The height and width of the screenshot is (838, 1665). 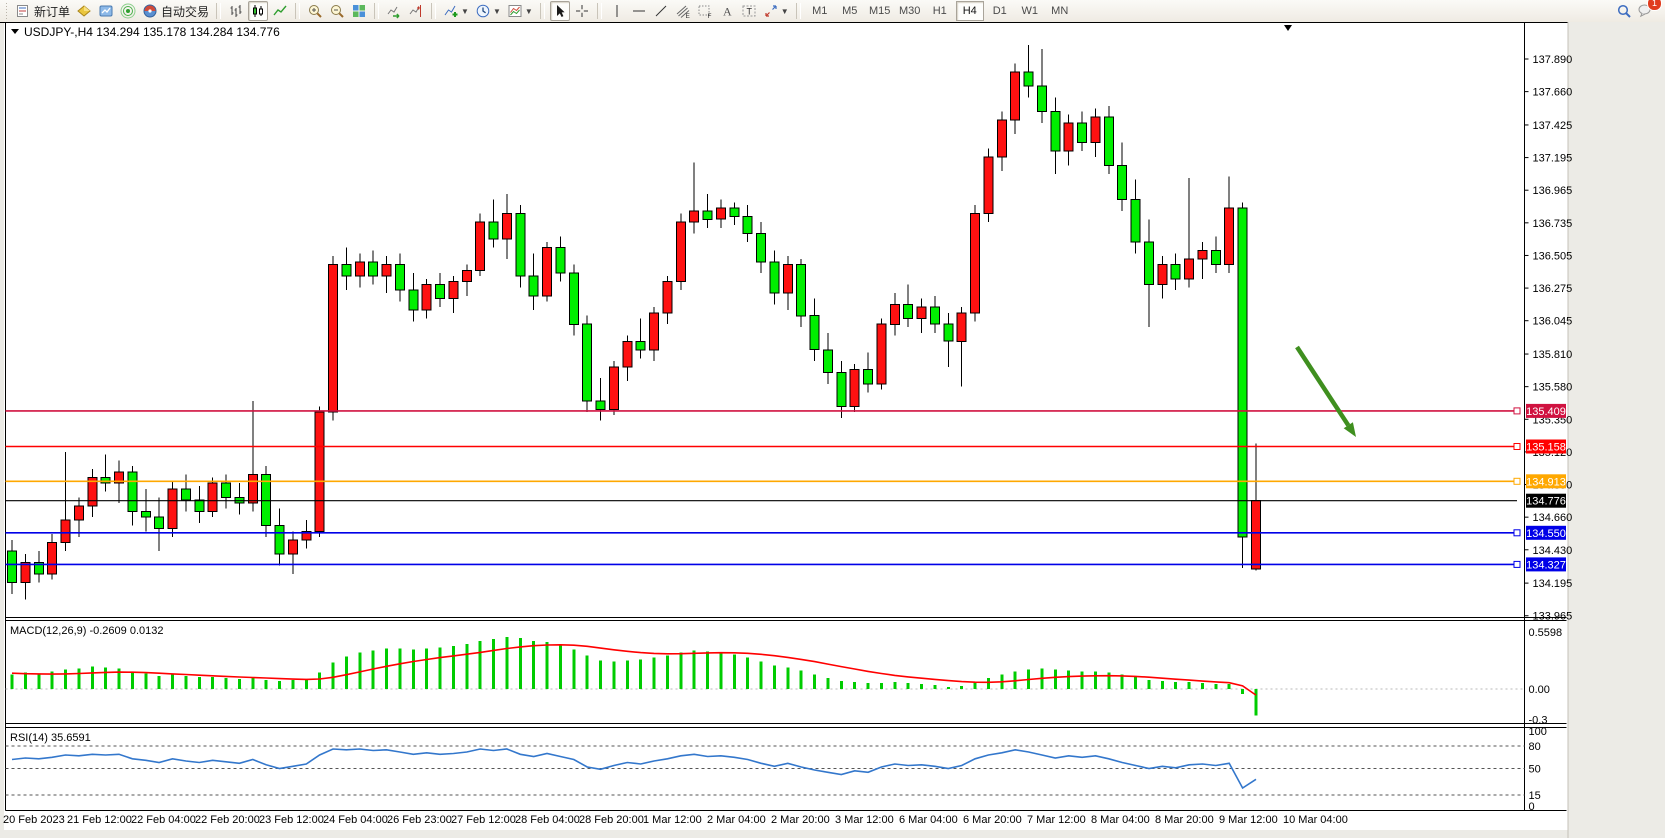 I want to click on autotrading-label: 自动交易, so click(x=185, y=11).